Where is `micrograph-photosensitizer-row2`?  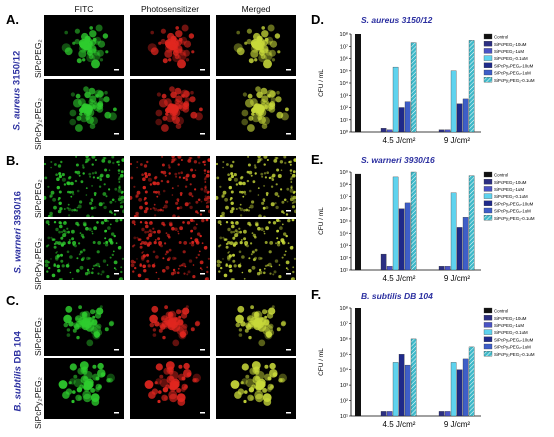 micrograph-photosensitizer-row2 is located at coordinates (170, 109).